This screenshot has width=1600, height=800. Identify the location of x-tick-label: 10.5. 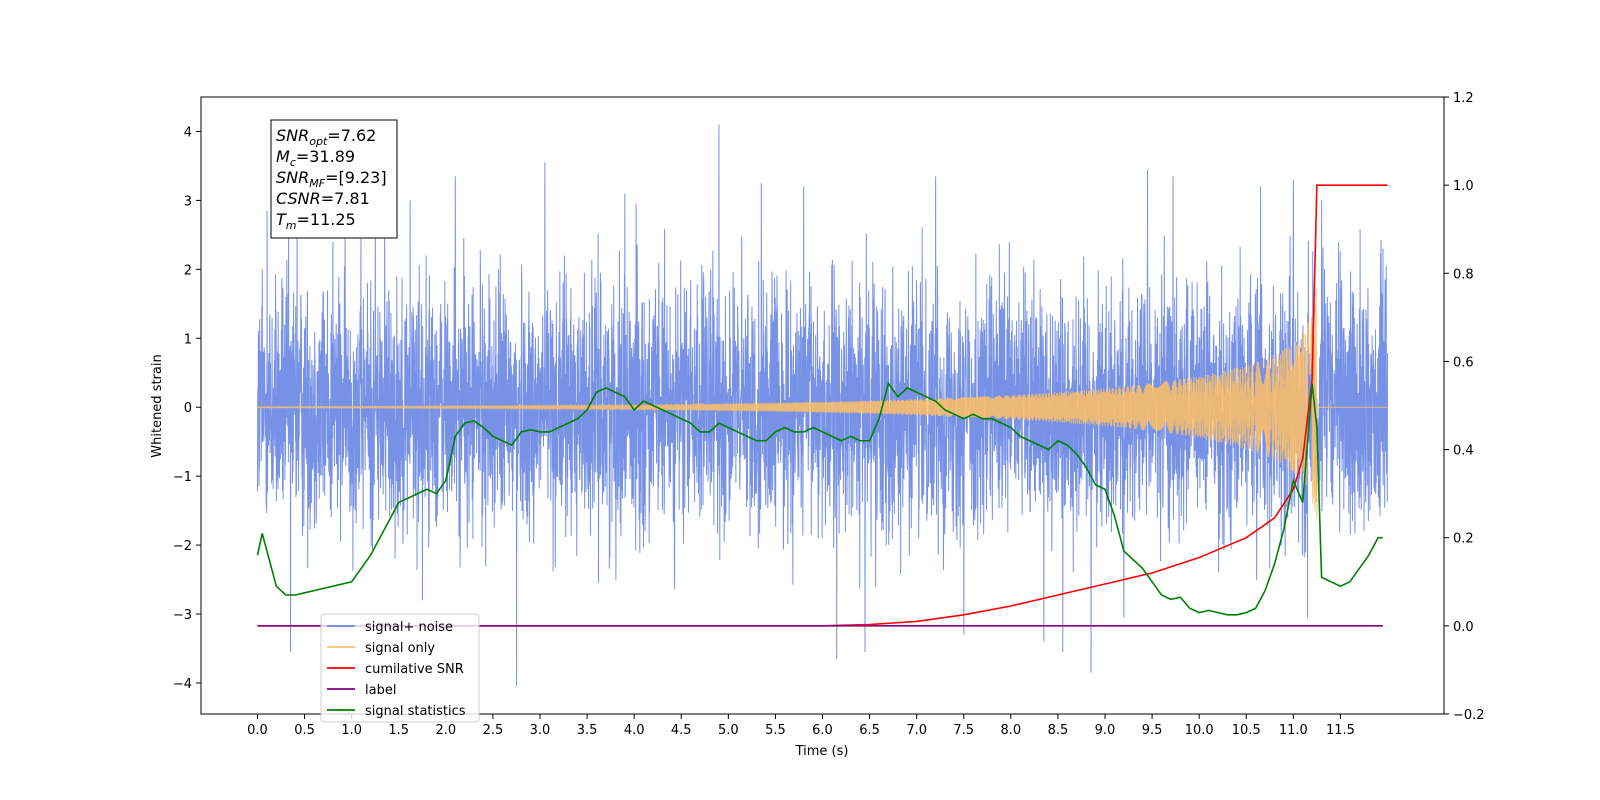
(1246, 730).